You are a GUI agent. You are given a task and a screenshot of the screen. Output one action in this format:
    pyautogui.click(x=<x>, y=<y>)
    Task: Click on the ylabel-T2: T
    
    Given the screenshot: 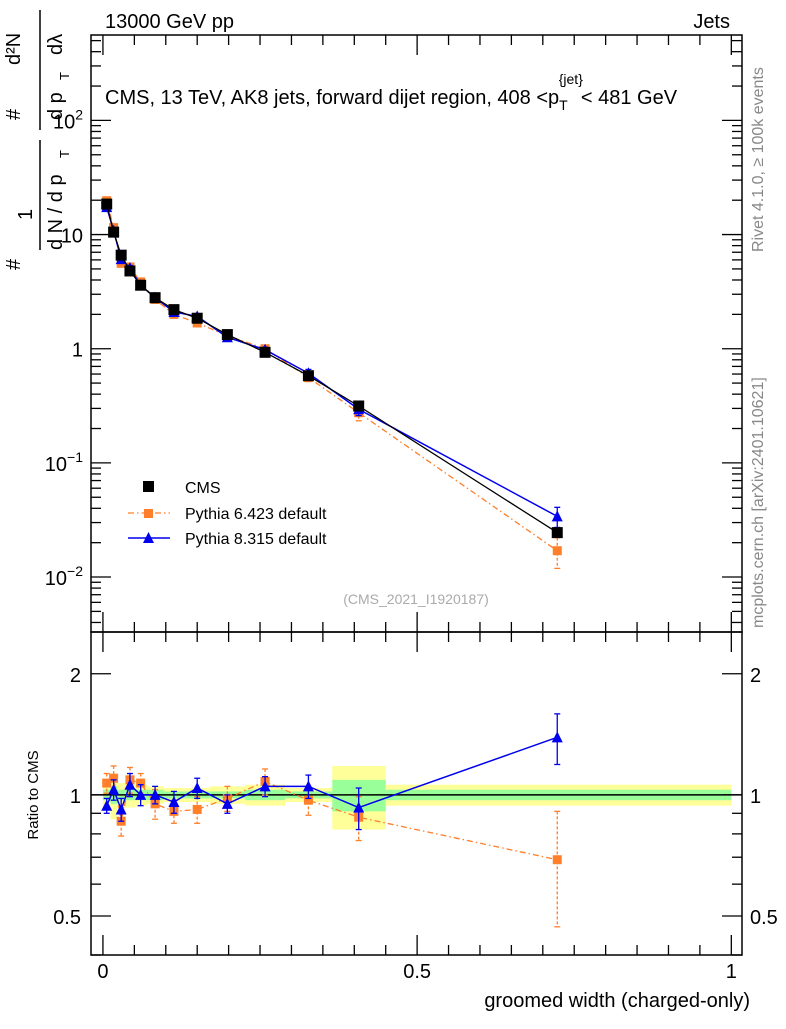 What is the action you would take?
    pyautogui.click(x=64, y=76)
    